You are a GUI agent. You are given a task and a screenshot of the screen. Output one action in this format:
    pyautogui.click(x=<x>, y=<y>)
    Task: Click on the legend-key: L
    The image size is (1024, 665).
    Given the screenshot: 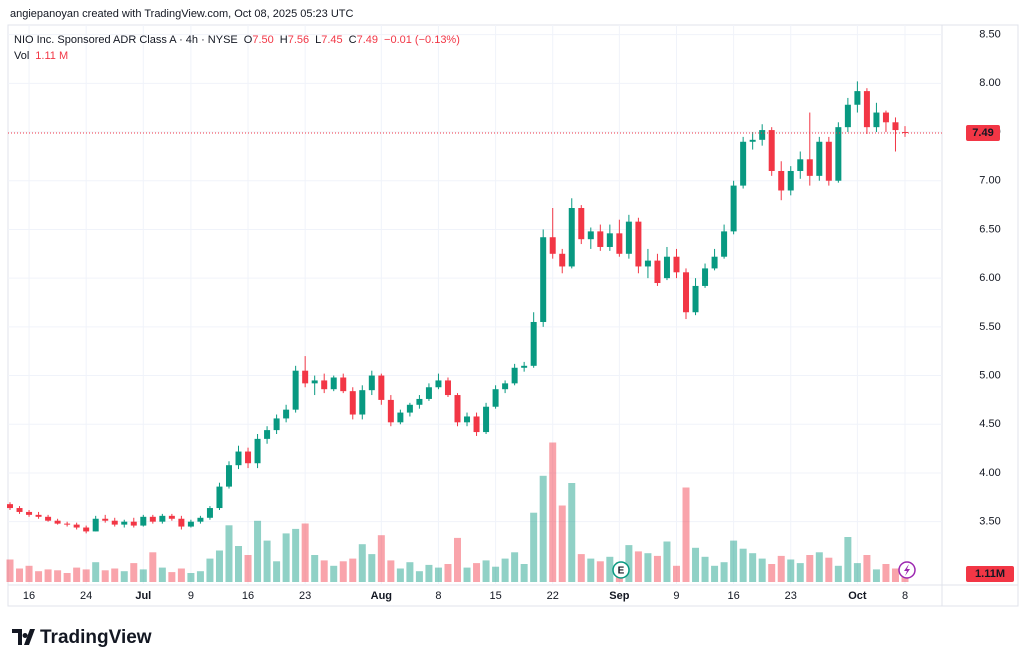 What is the action you would take?
    pyautogui.click(x=318, y=40)
    